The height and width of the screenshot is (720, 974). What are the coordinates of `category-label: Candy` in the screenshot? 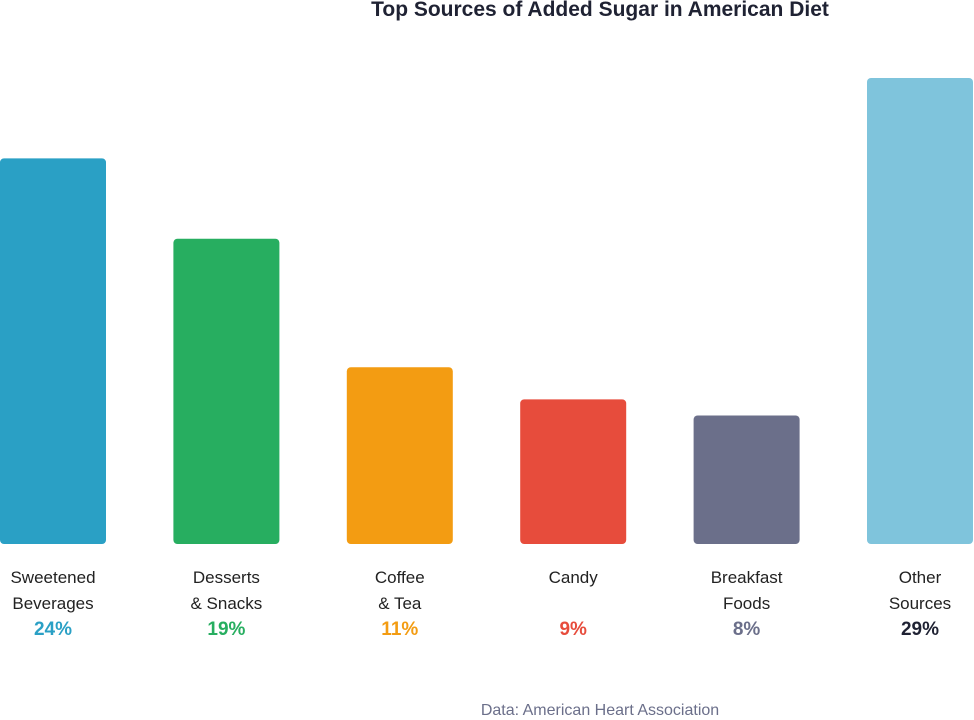 It's located at (573, 577).